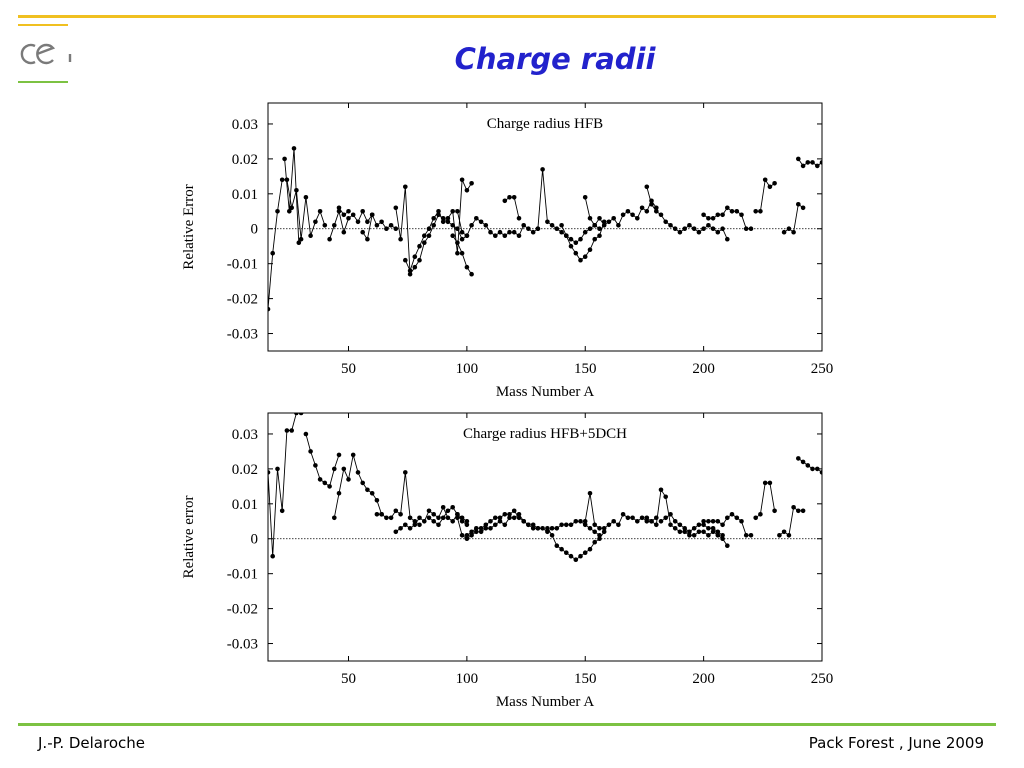 The width and height of the screenshot is (1024, 768). What do you see at coordinates (545, 702) in the screenshot?
I see `x-axis-label: Mass Number A` at bounding box center [545, 702].